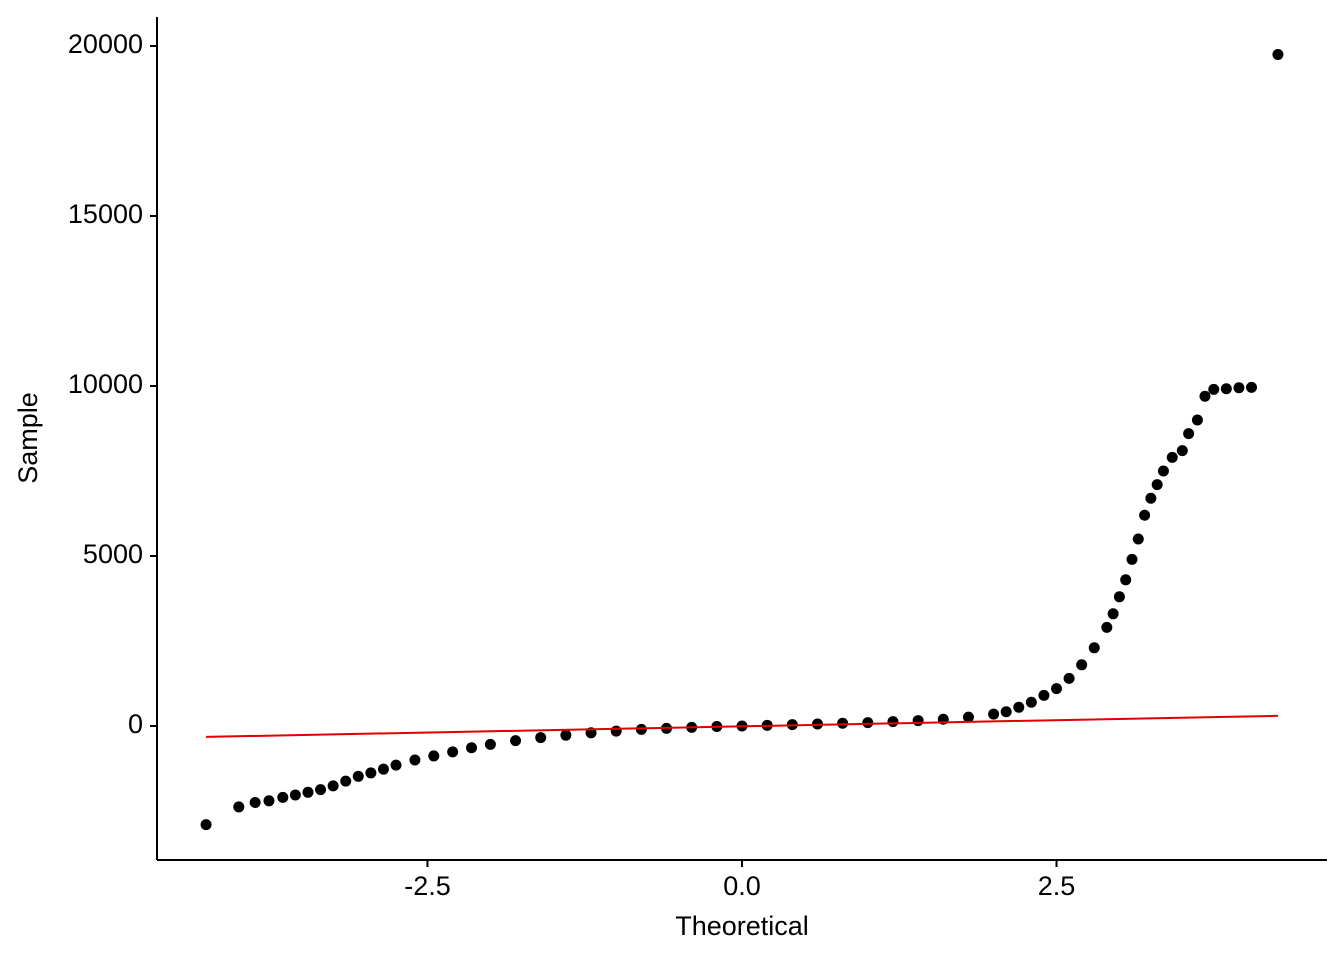 This screenshot has width=1344, height=965. I want to click on x-tick-label: 2.5, so click(1057, 886).